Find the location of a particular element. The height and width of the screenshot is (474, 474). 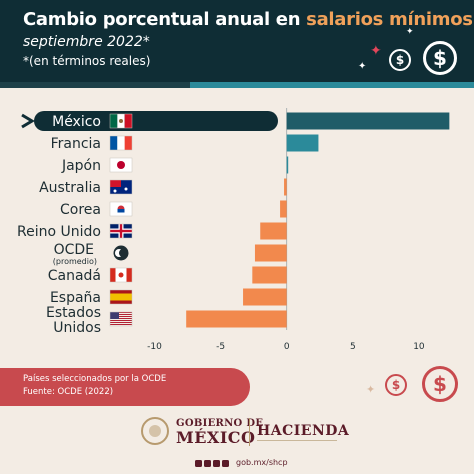

category-label: México is located at coordinates (76, 122).